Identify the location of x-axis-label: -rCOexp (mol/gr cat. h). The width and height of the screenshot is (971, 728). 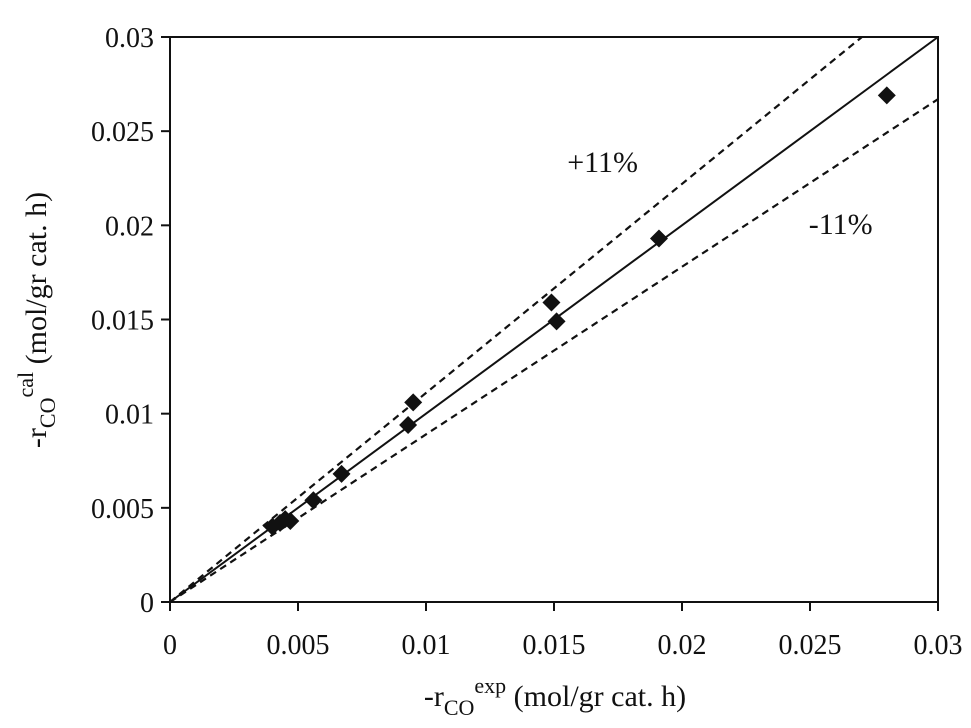
(555, 696).